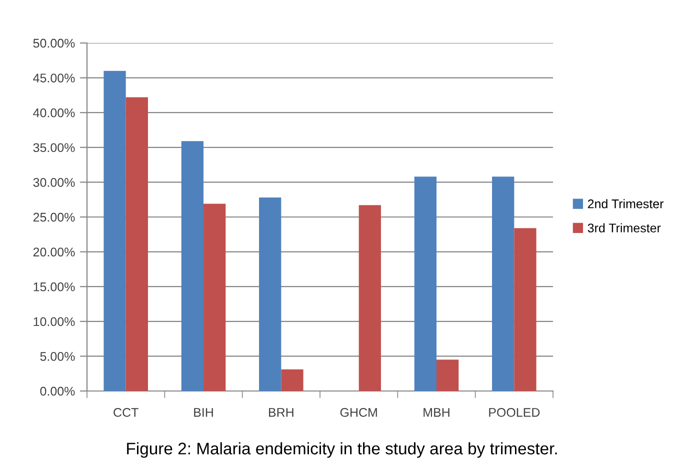  Describe the element at coordinates (514, 412) in the screenshot. I see `x-tick-label: POOLED` at that location.